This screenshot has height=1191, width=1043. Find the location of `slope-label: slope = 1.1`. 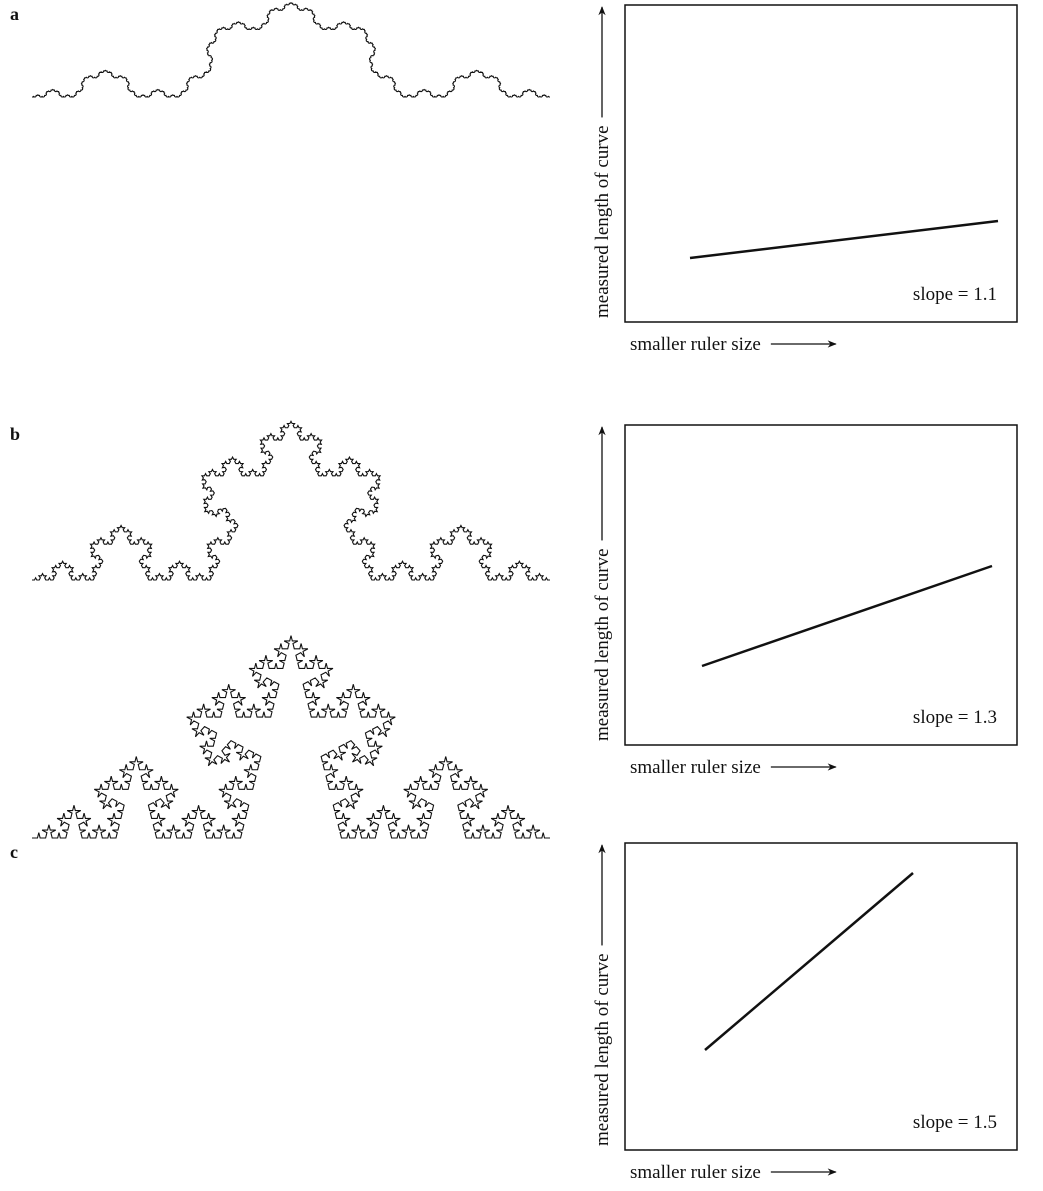

slope-label: slope = 1.1 is located at coordinates (955, 294).